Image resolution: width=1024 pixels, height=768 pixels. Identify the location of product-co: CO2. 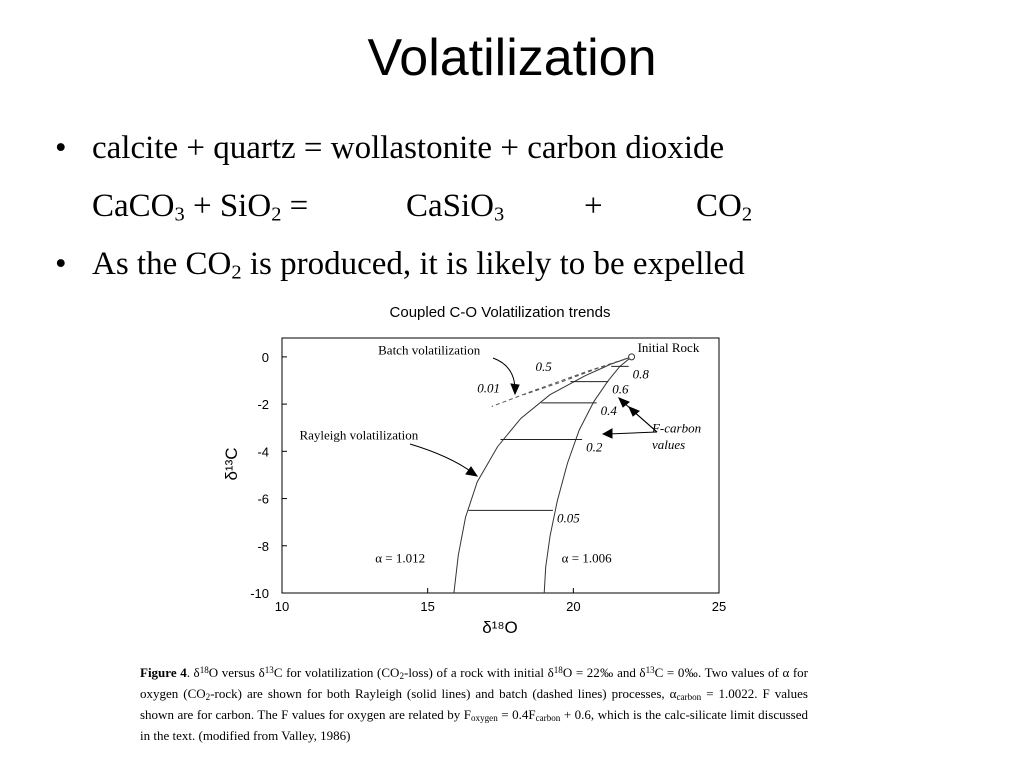
(724, 206).